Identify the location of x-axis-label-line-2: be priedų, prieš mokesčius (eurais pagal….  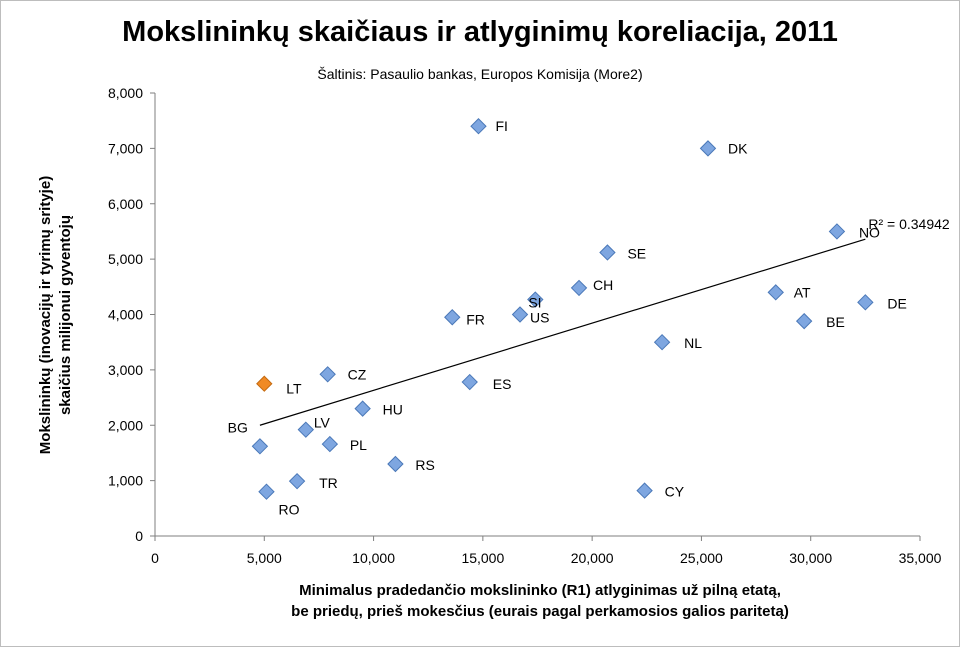
(540, 611).